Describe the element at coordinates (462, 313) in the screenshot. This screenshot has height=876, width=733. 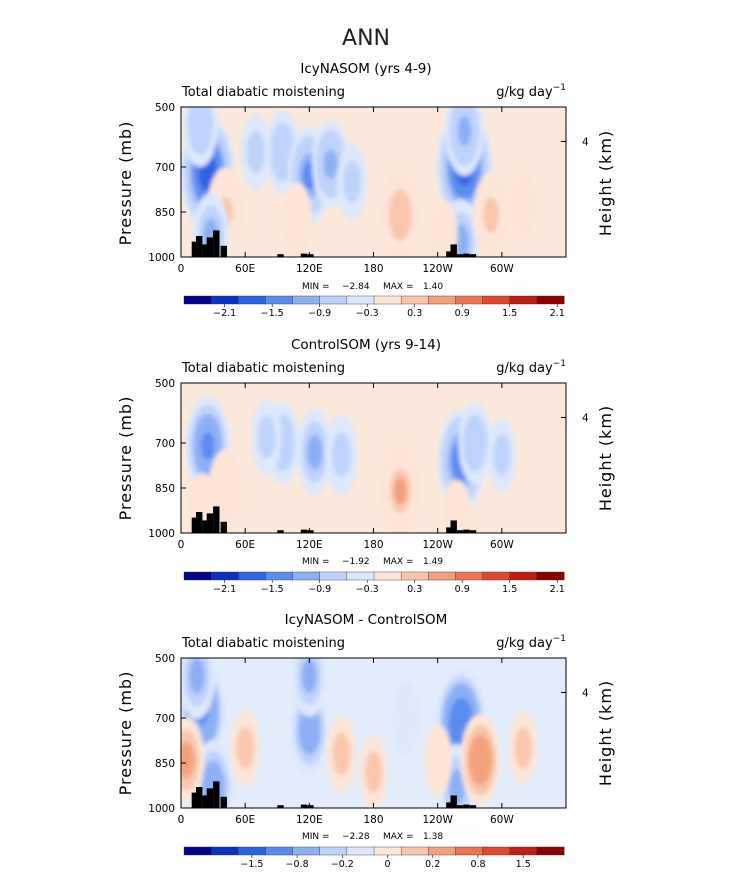
I see `colorbar-label: 0.9` at that location.